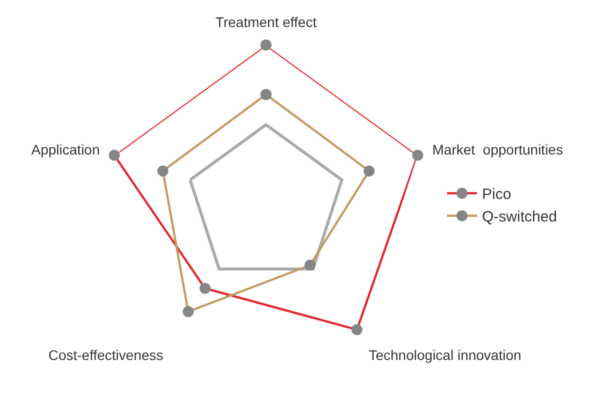  What do you see at coordinates (445, 355) in the screenshot?
I see `spoke-label: Technological innovation` at bounding box center [445, 355].